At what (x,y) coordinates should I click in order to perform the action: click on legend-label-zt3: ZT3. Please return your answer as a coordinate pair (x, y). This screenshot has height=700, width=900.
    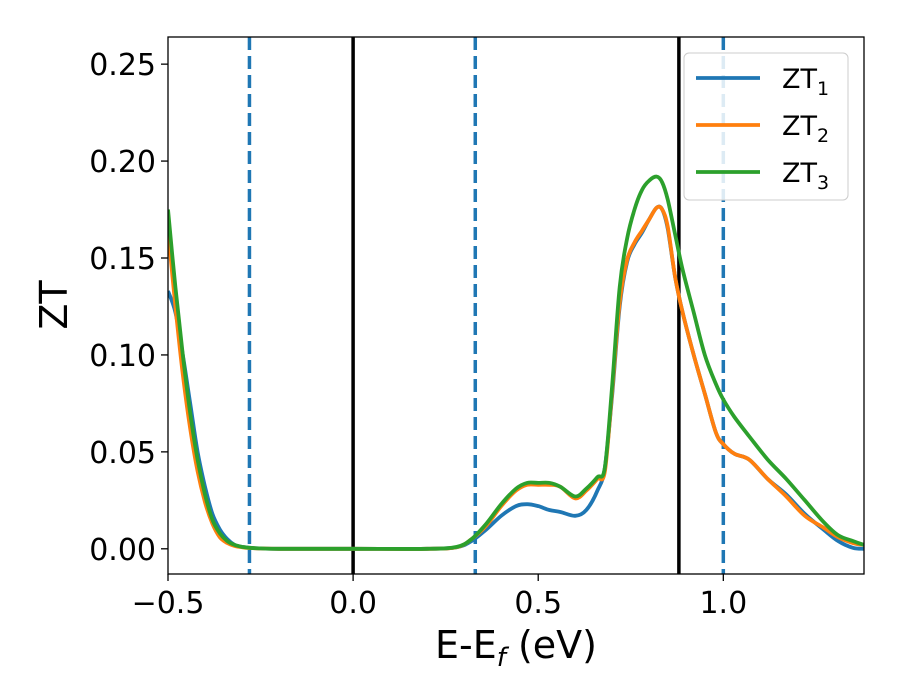
    Looking at the image, I should click on (805, 176).